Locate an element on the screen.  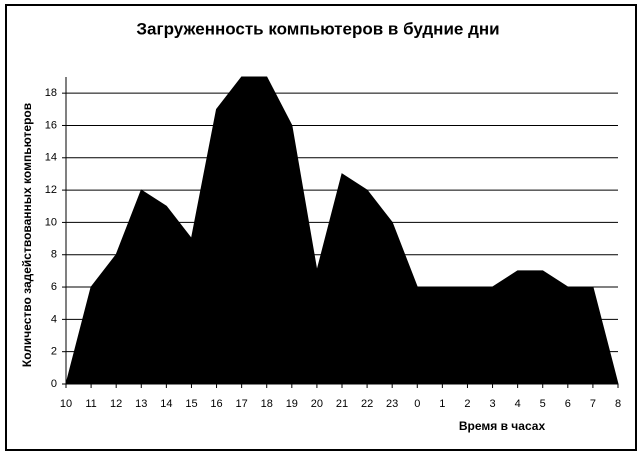
x-tick-label: 12 is located at coordinates (116, 404).